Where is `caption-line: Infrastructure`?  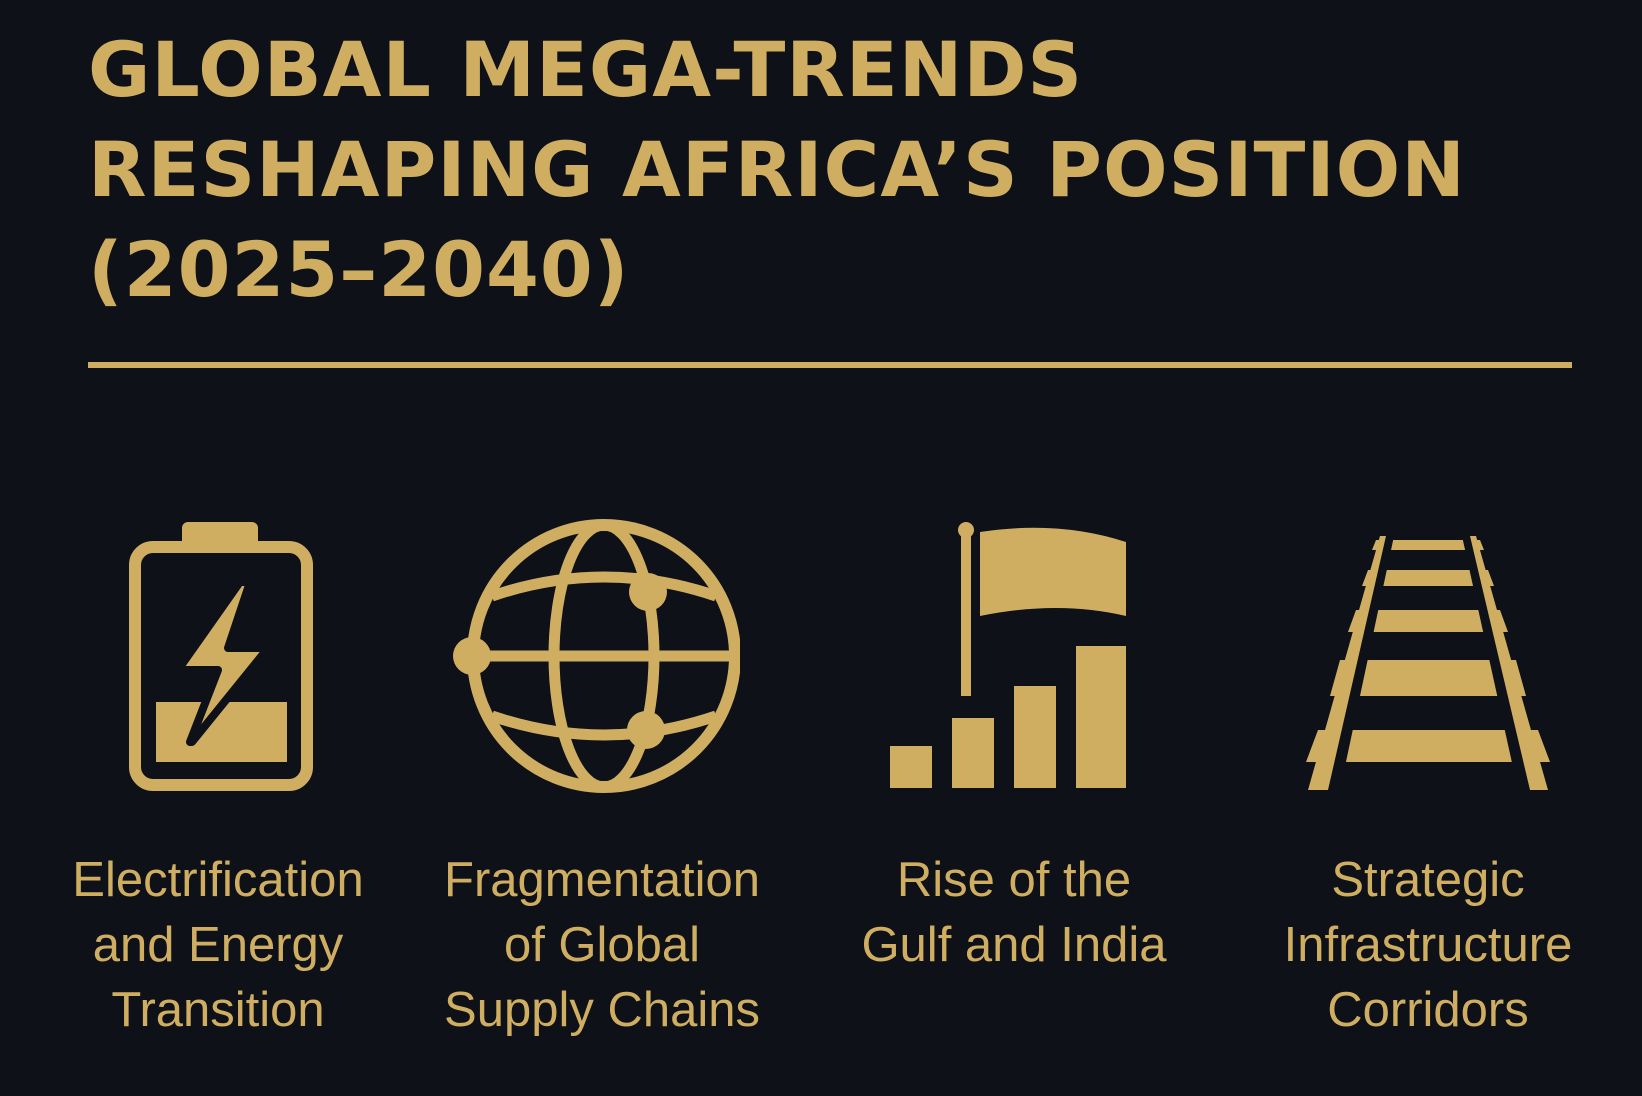 caption-line: Infrastructure is located at coordinates (1428, 945).